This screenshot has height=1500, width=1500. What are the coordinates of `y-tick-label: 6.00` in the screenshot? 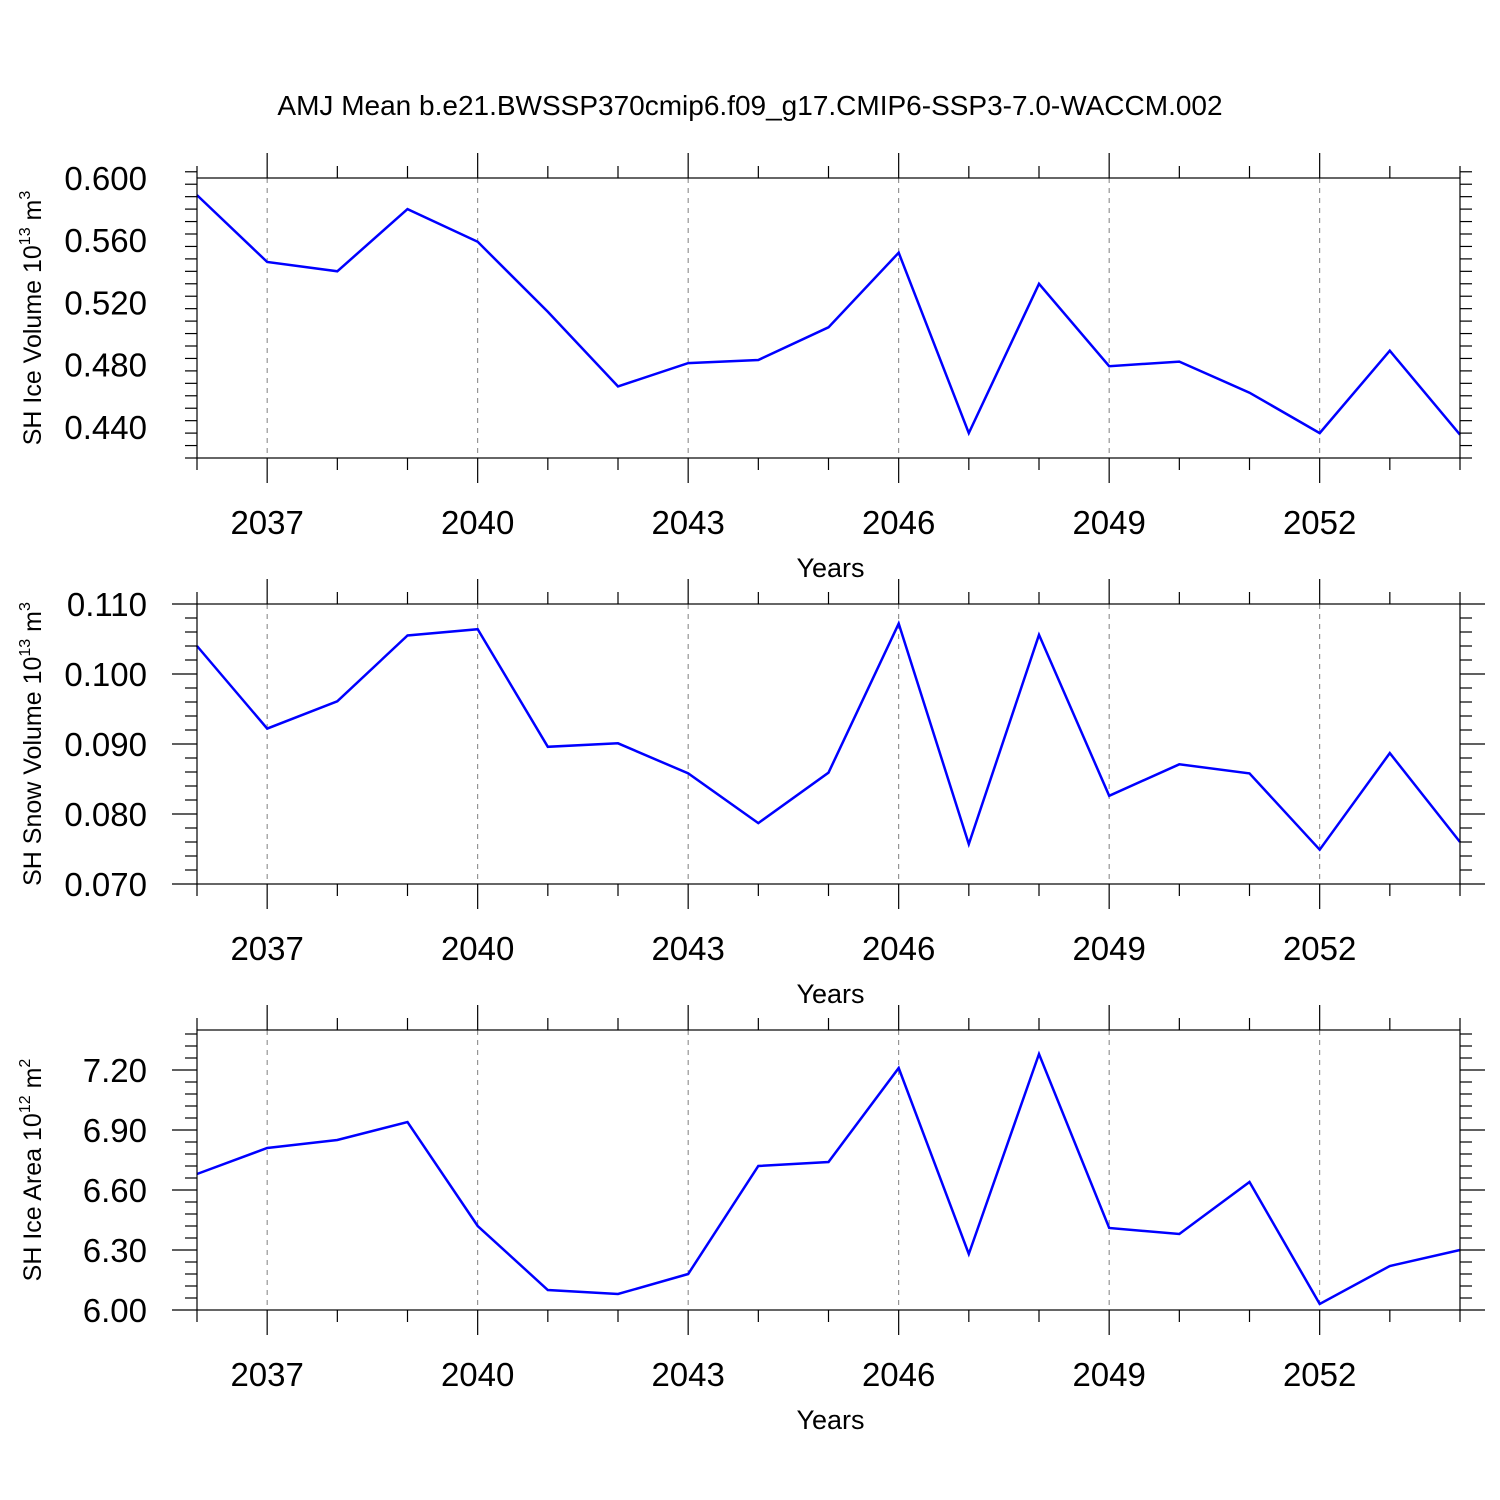 It's located at (115, 1310).